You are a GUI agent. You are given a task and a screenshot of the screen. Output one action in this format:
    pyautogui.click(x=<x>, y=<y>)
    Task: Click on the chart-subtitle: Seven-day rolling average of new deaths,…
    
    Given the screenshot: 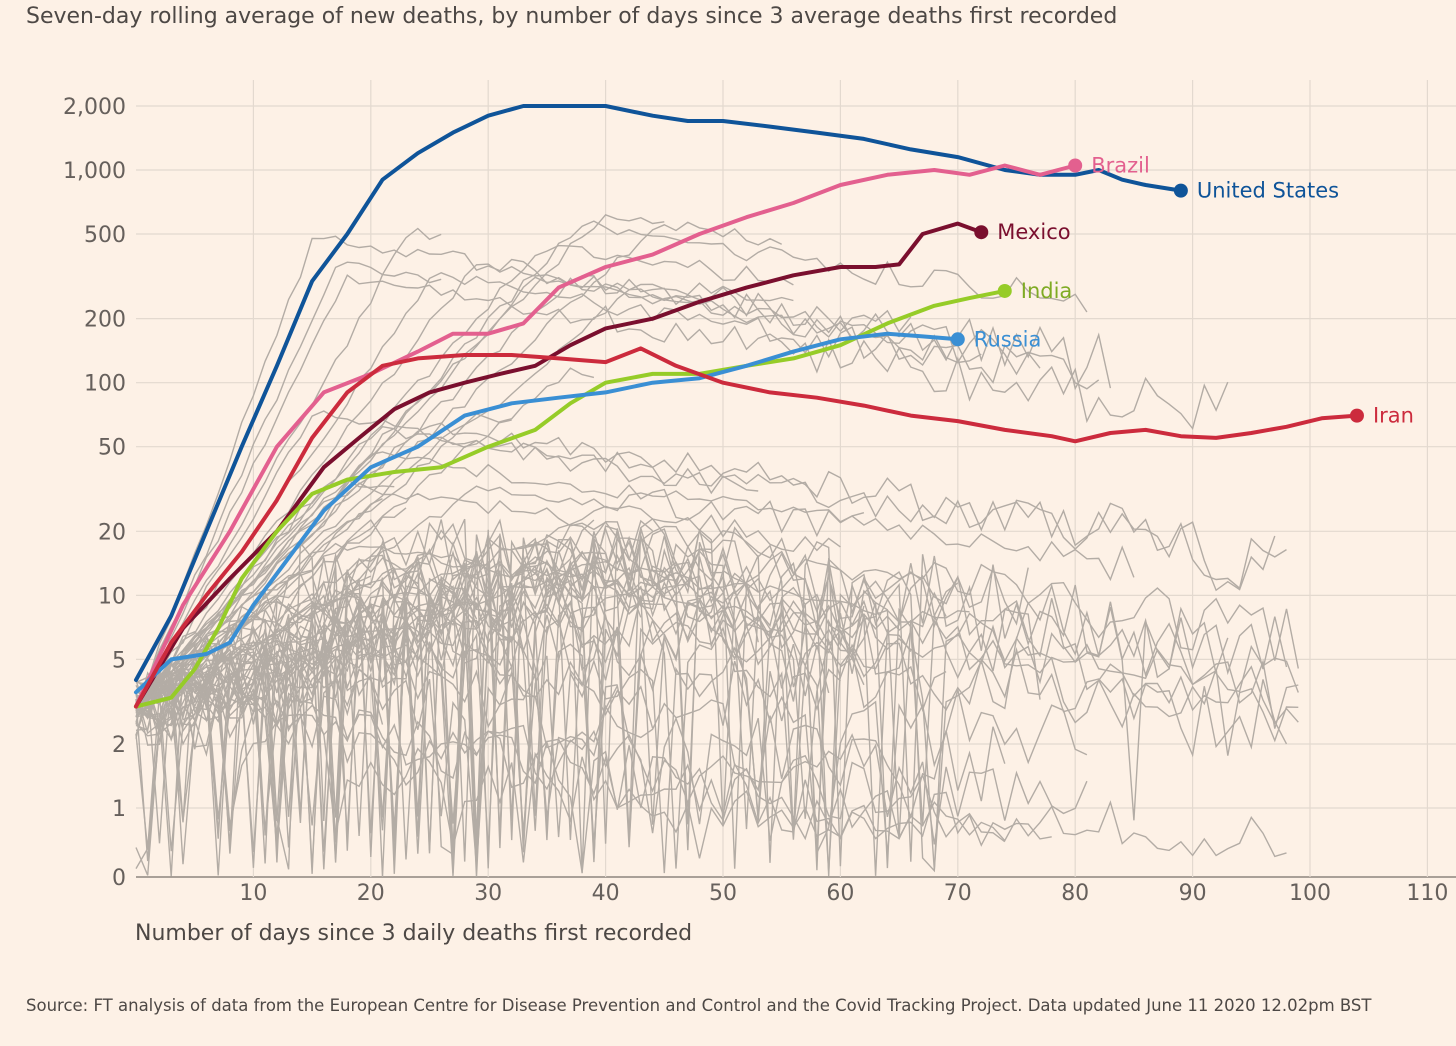 What is the action you would take?
    pyautogui.click(x=572, y=16)
    